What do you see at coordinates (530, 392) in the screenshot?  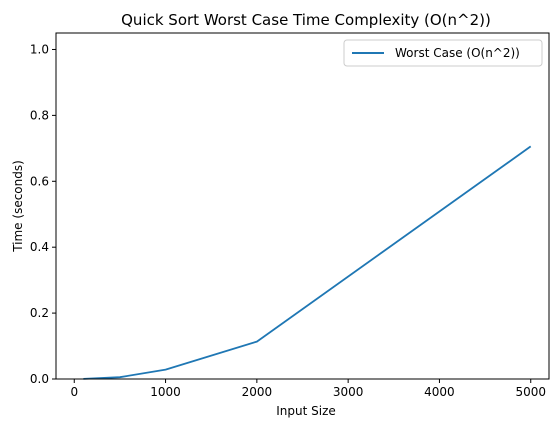 I see `x-tick-label: 5000` at bounding box center [530, 392].